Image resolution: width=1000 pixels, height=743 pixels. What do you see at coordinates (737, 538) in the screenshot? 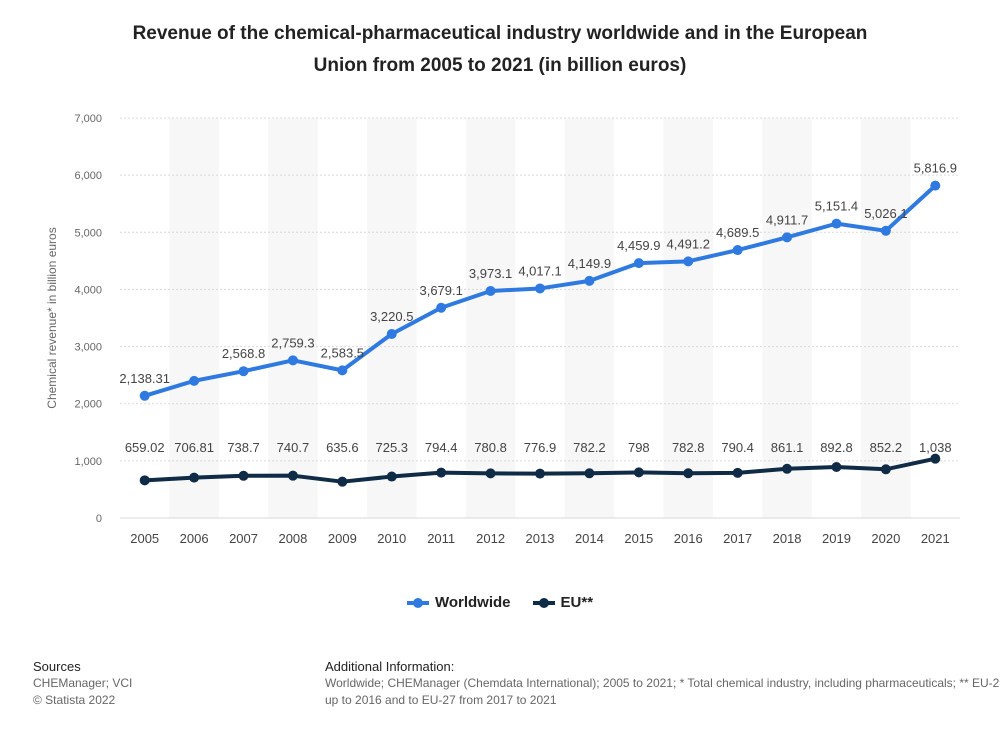
I see `x-tick-label: 2017` at bounding box center [737, 538].